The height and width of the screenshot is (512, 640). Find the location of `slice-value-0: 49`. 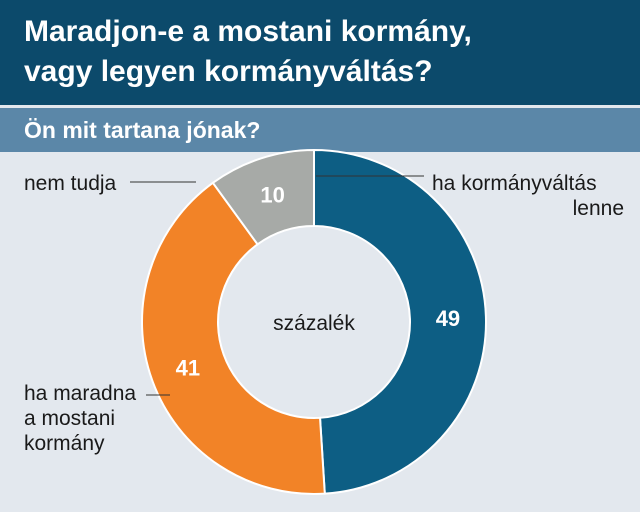

slice-value-0: 49 is located at coordinates (448, 318).